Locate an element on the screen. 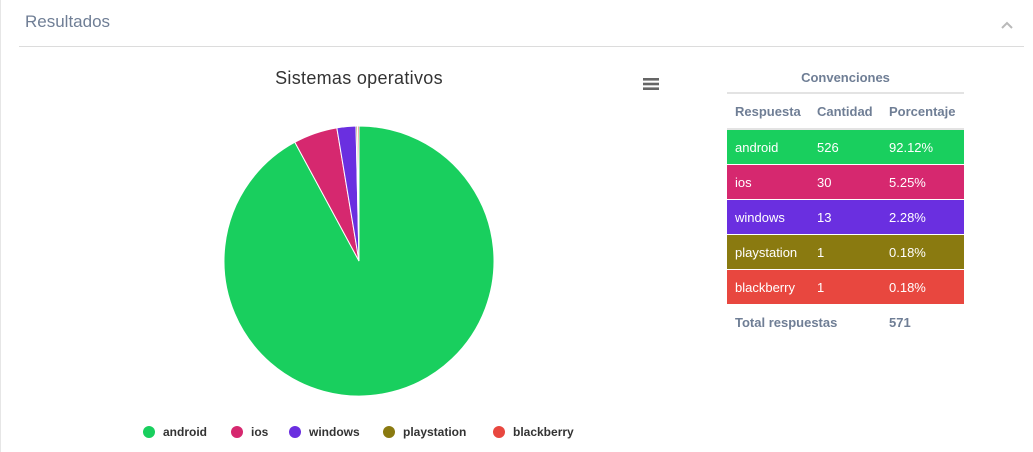 The image size is (1033, 452). table-row: android 526 92.12% is located at coordinates (845, 147).